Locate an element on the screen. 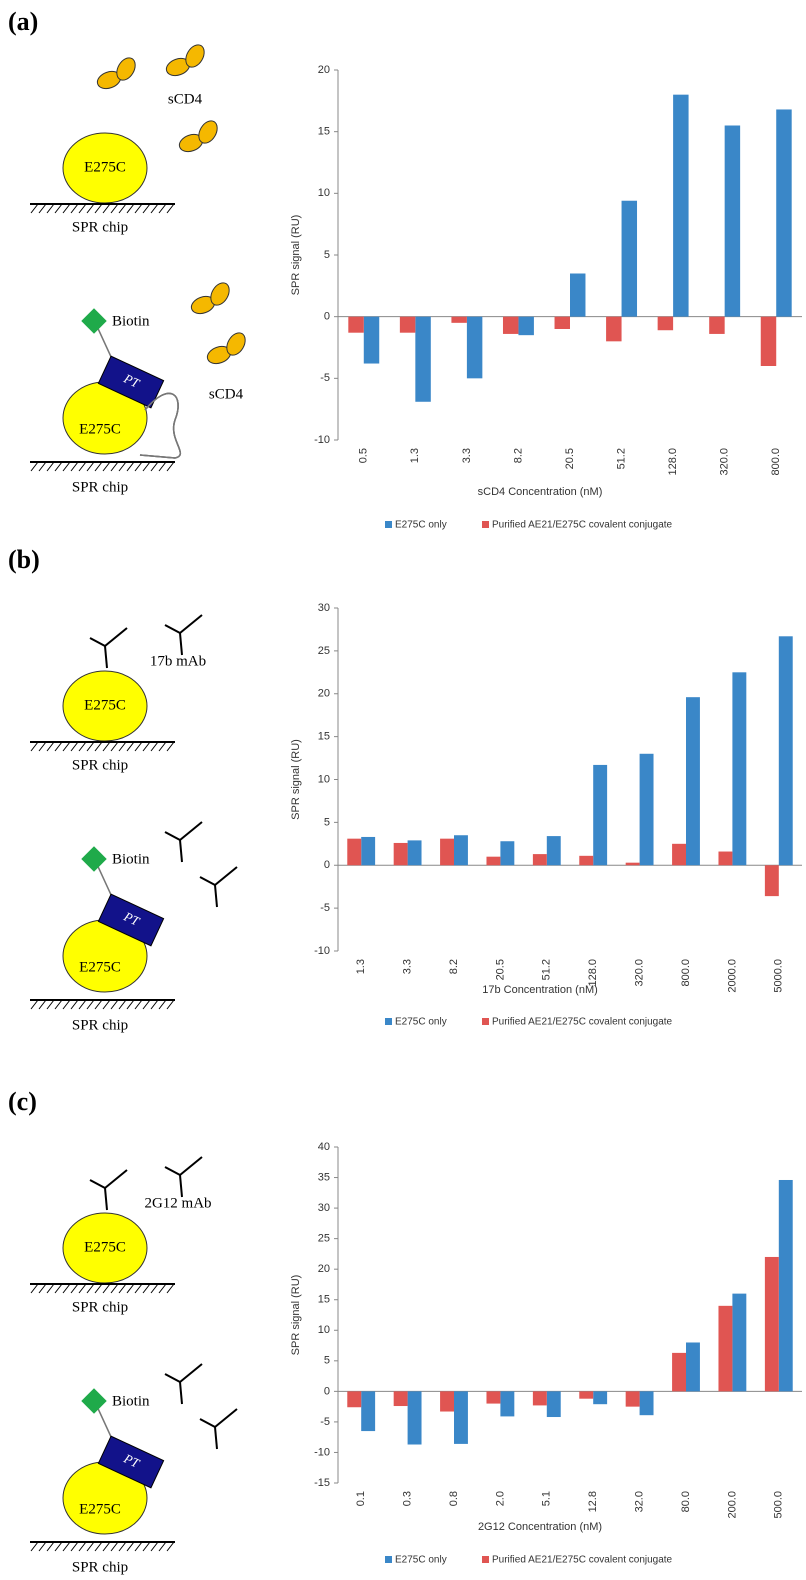  x-tick-label: 128.0 is located at coordinates (673, 462).